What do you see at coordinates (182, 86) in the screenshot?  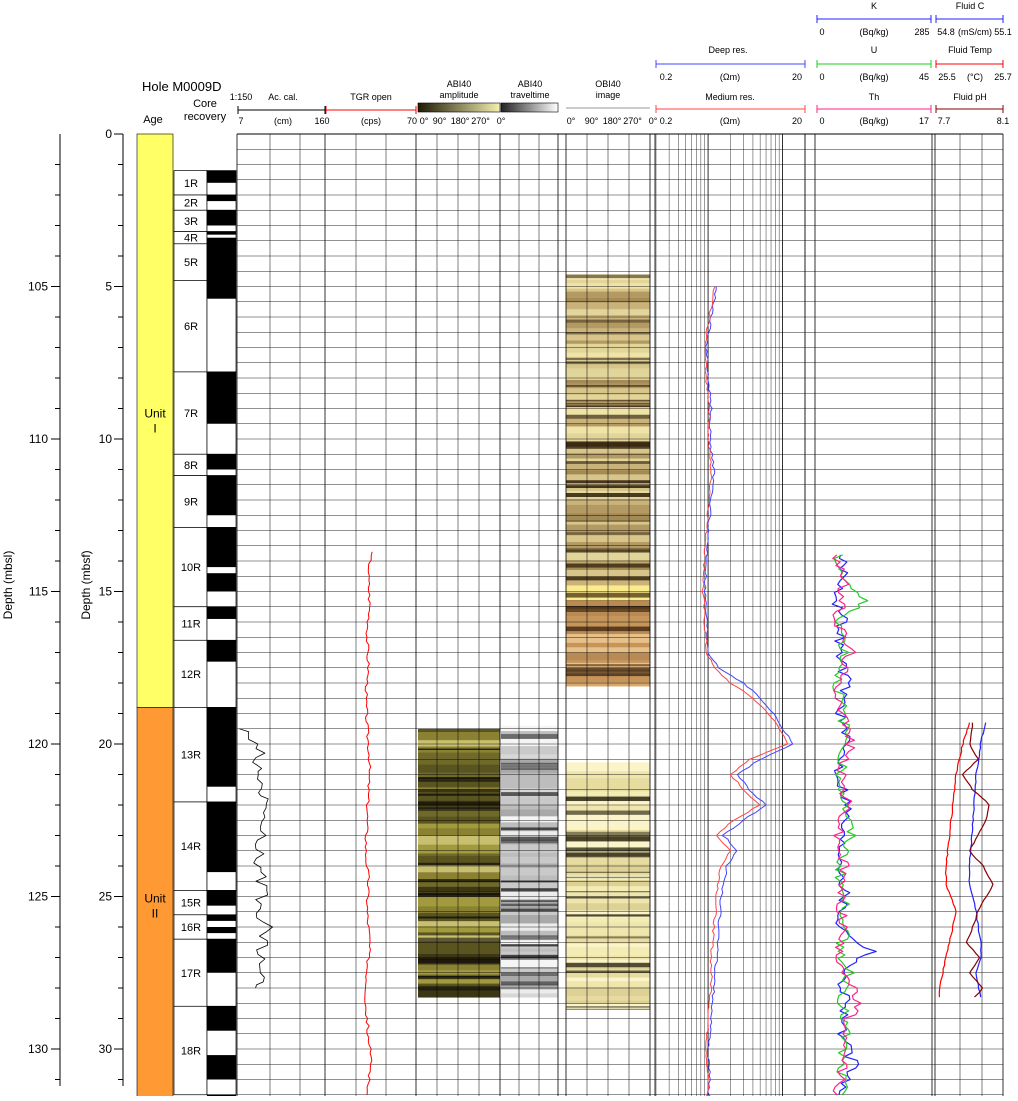 I see `hole-label: Hole M0009D` at bounding box center [182, 86].